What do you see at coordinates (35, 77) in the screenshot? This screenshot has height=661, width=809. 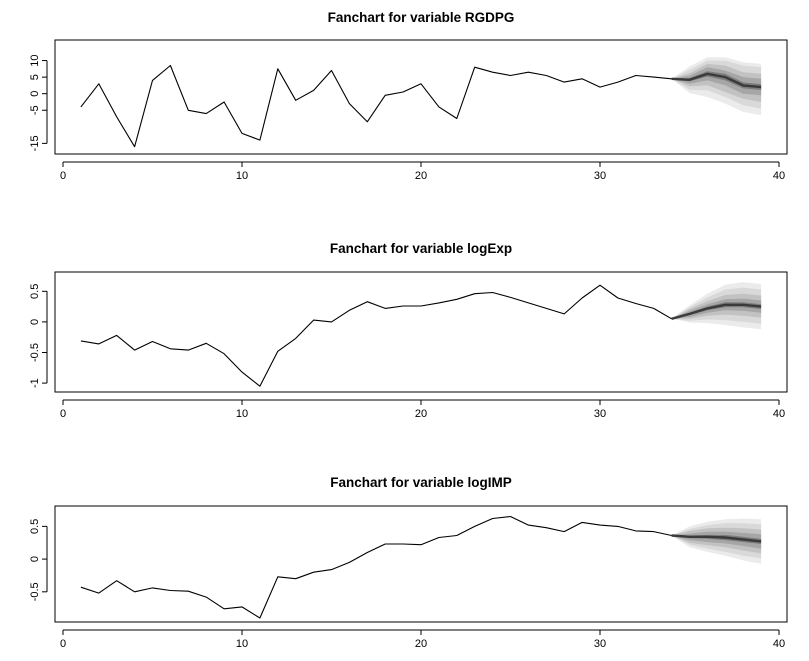 I see `y-tick-label: 5` at bounding box center [35, 77].